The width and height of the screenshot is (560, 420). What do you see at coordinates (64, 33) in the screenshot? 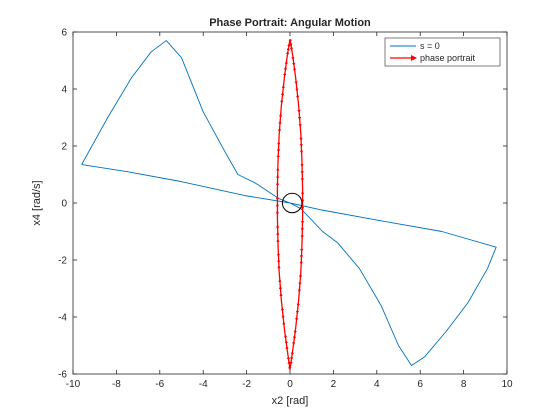
I see `y-tick-label: 6` at bounding box center [64, 33].